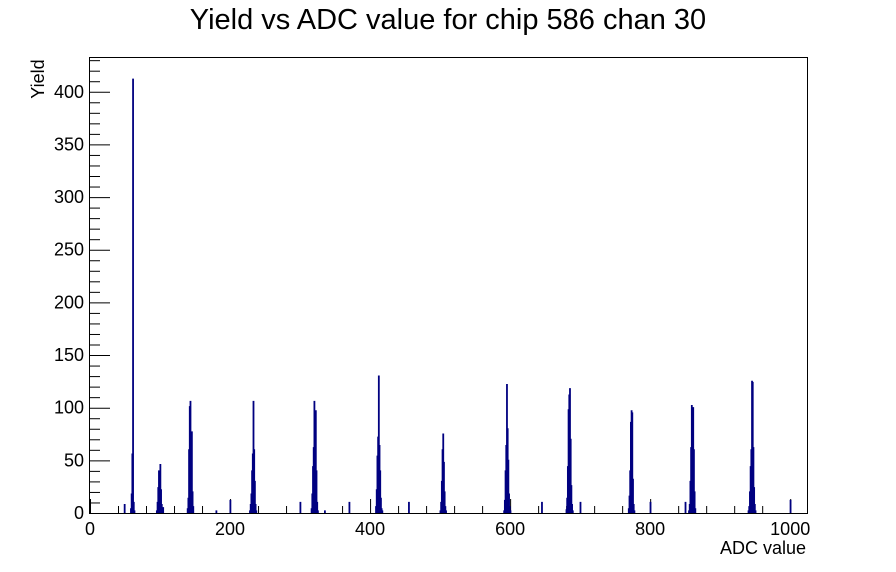 The height and width of the screenshot is (572, 896). What do you see at coordinates (448, 20) in the screenshot?
I see `chart-title: Yield vs ADC value for chip 586 chan 30` at bounding box center [448, 20].